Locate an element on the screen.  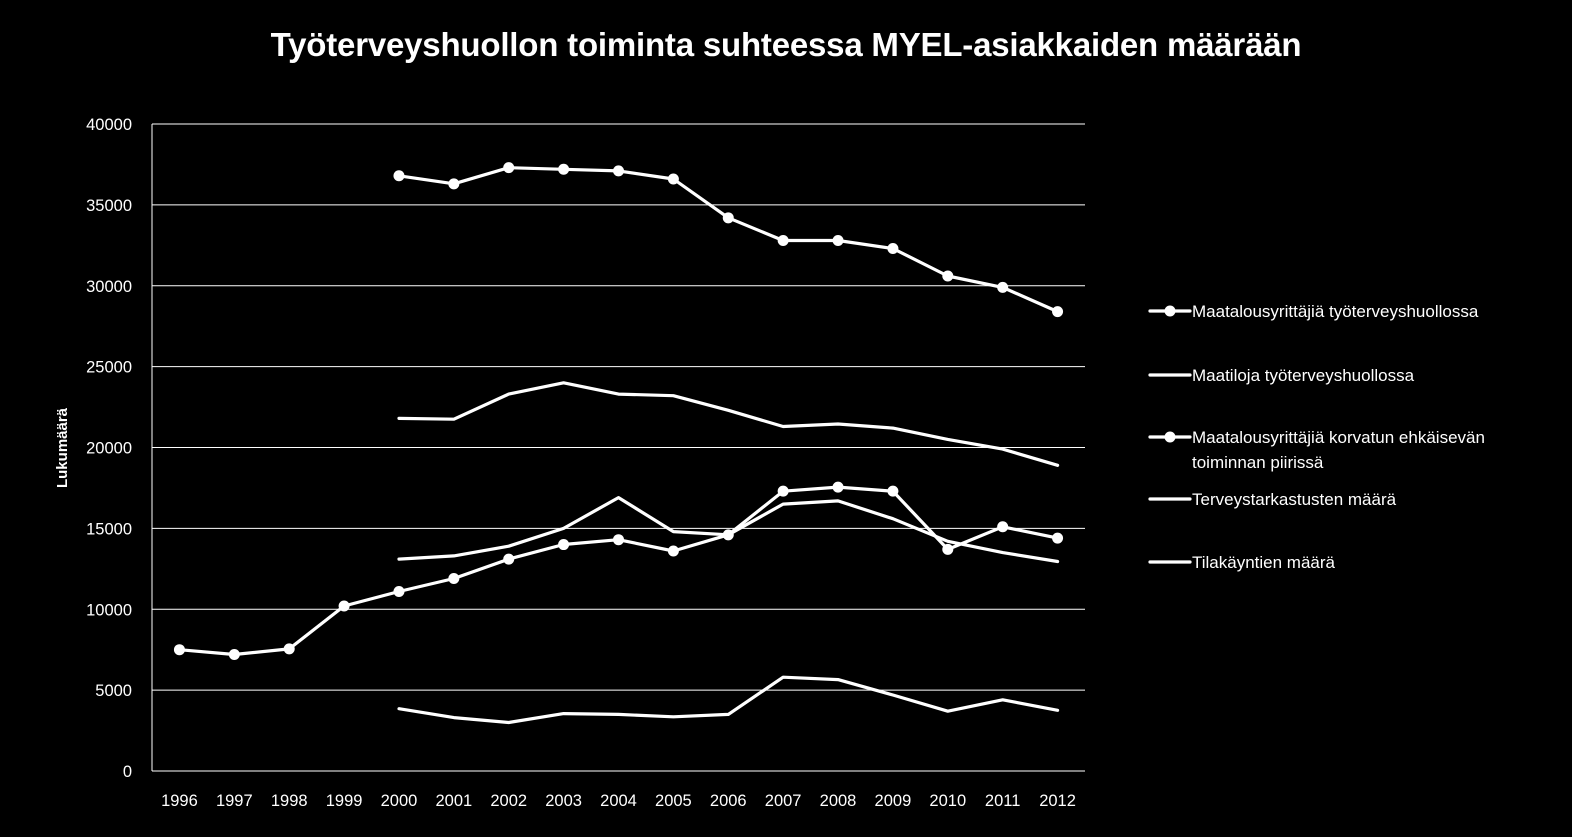
y-axis-title: Lukumäärä is located at coordinates (62, 447).